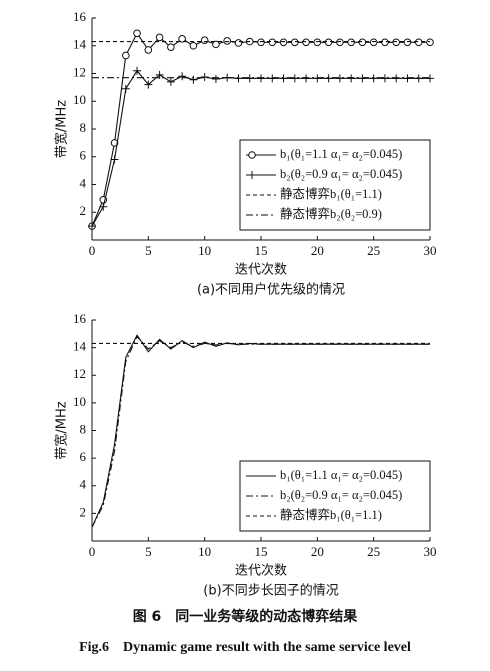 Image resolution: width=490 pixels, height=671 pixels. Describe the element at coordinates (246, 616) in the screenshot. I see `figure-caption: 图 6 同一业务等级的动态博弈结果` at that location.